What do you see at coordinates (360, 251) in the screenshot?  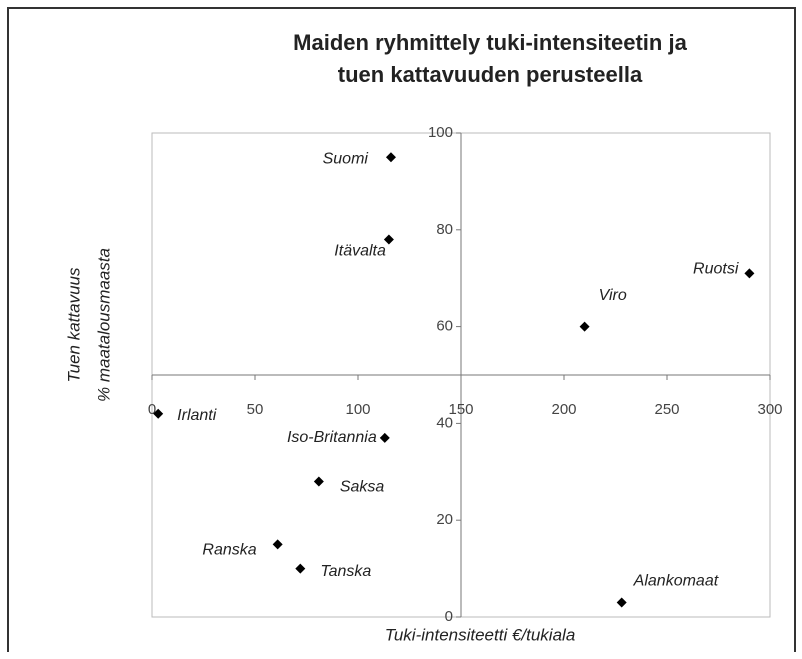 I see `point-label: Itävalta` at bounding box center [360, 251].